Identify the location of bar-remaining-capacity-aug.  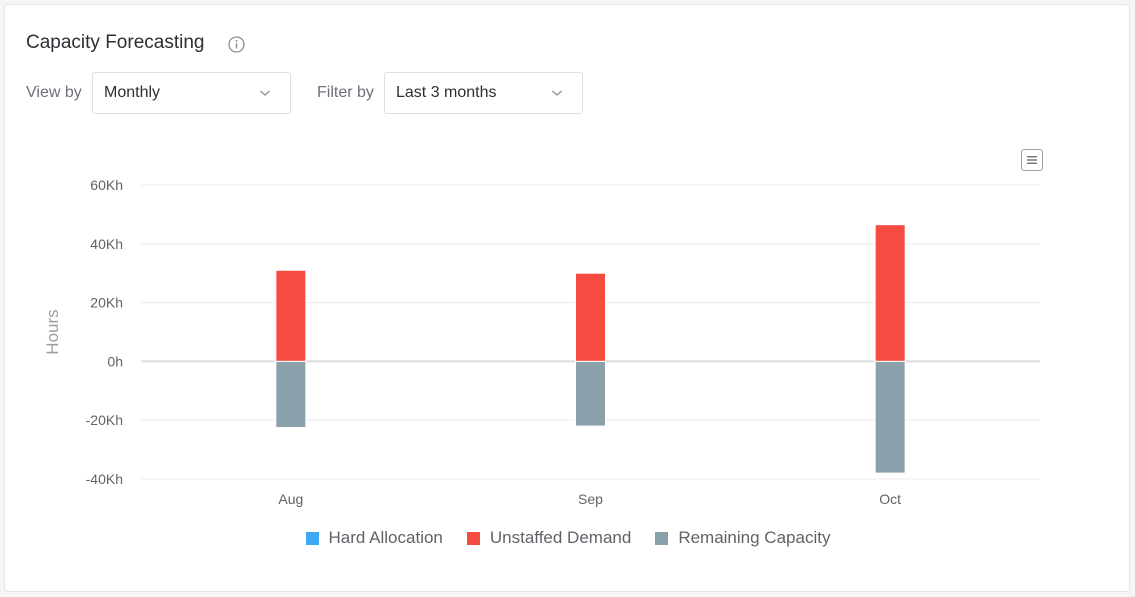
(291, 394).